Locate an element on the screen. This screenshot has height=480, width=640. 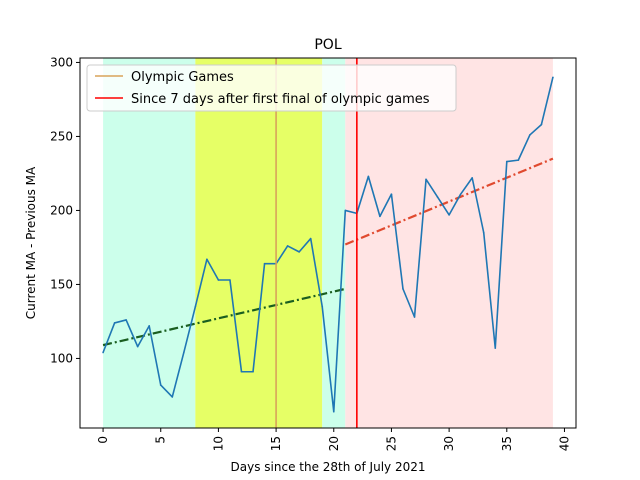
x-ticks: 0 5 10 15 20 25 30 35 40 is located at coordinates (333, 439).